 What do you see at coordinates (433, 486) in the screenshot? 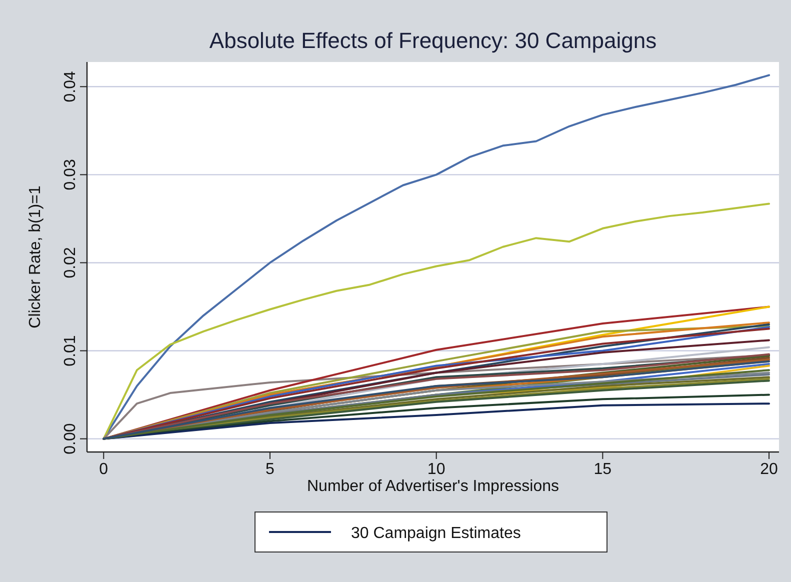
I see `x-axis-title: Number of Advertiser's Impressions` at bounding box center [433, 486].